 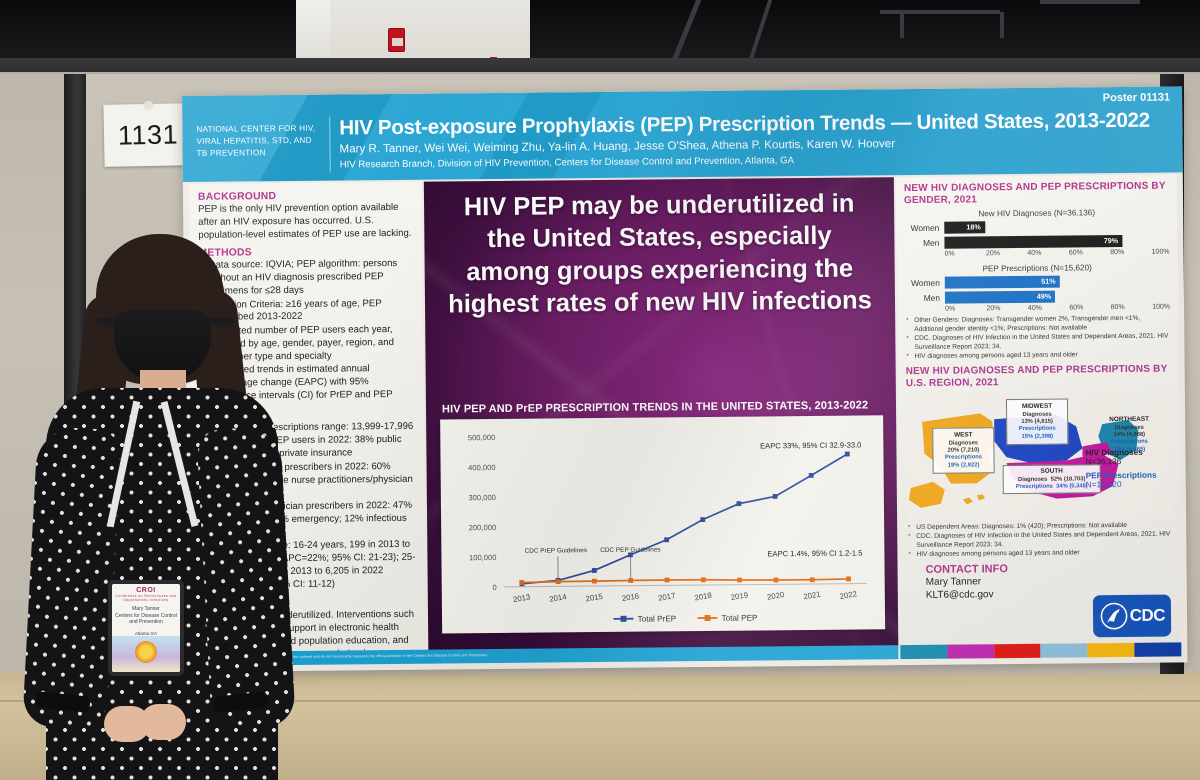 I want to click on hand-right, so click(x=163, y=722).